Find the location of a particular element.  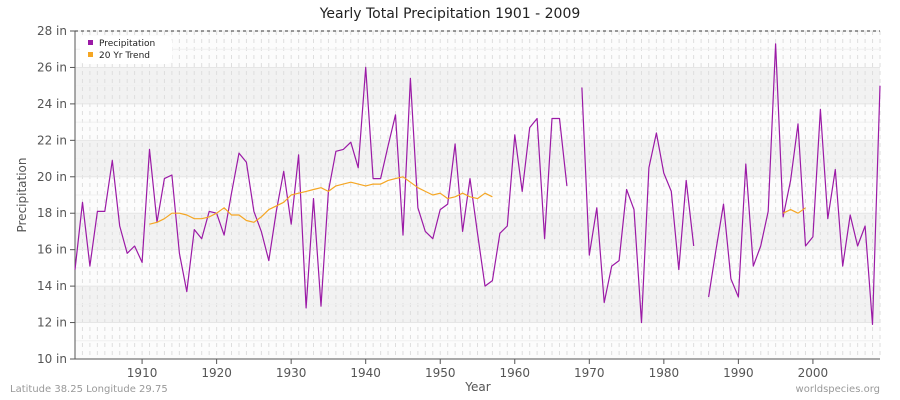

trend-swatch-icon is located at coordinates (90, 54).